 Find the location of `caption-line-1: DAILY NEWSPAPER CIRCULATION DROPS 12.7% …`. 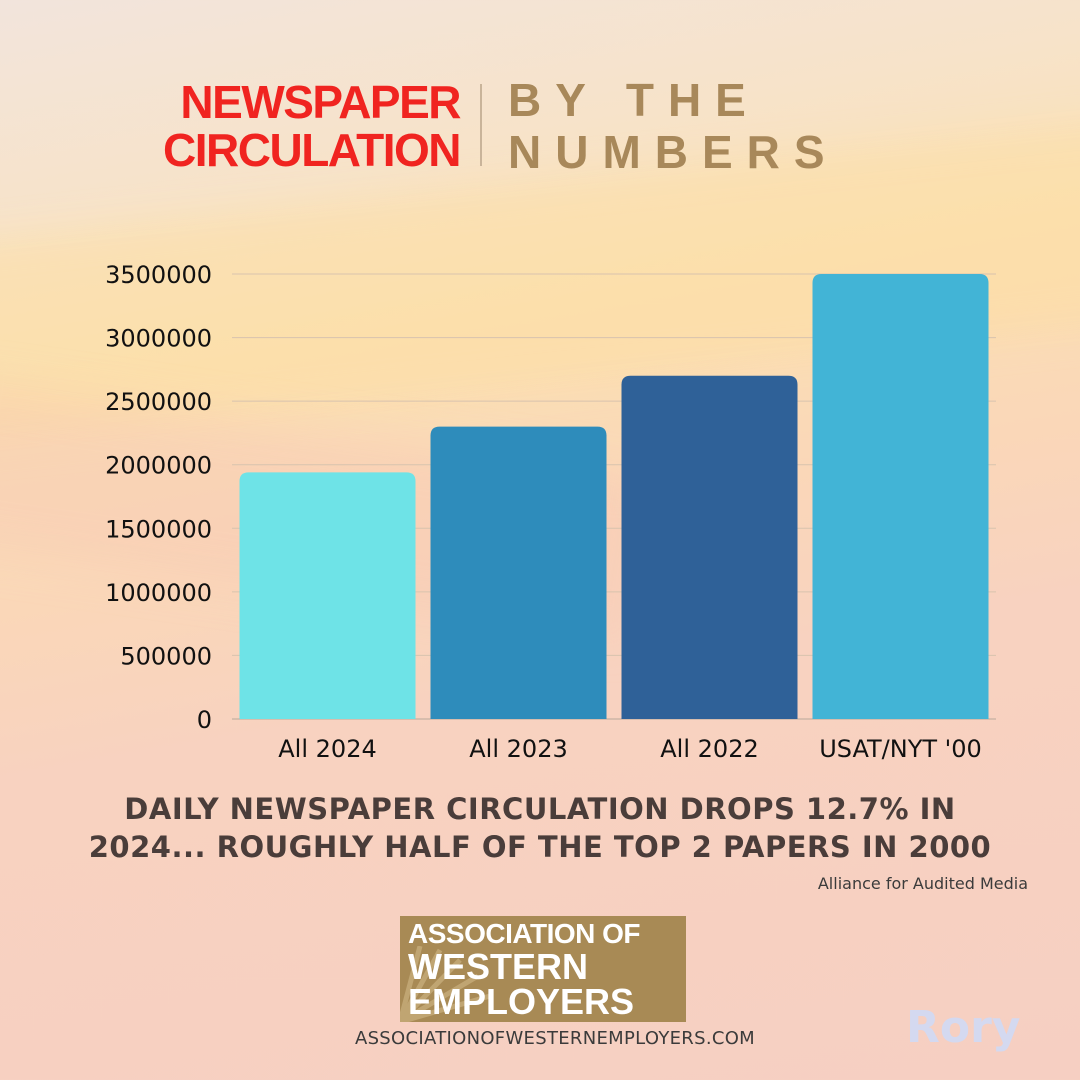

caption-line-1: DAILY NEWSPAPER CIRCULATION DROPS 12.7% … is located at coordinates (540, 809).